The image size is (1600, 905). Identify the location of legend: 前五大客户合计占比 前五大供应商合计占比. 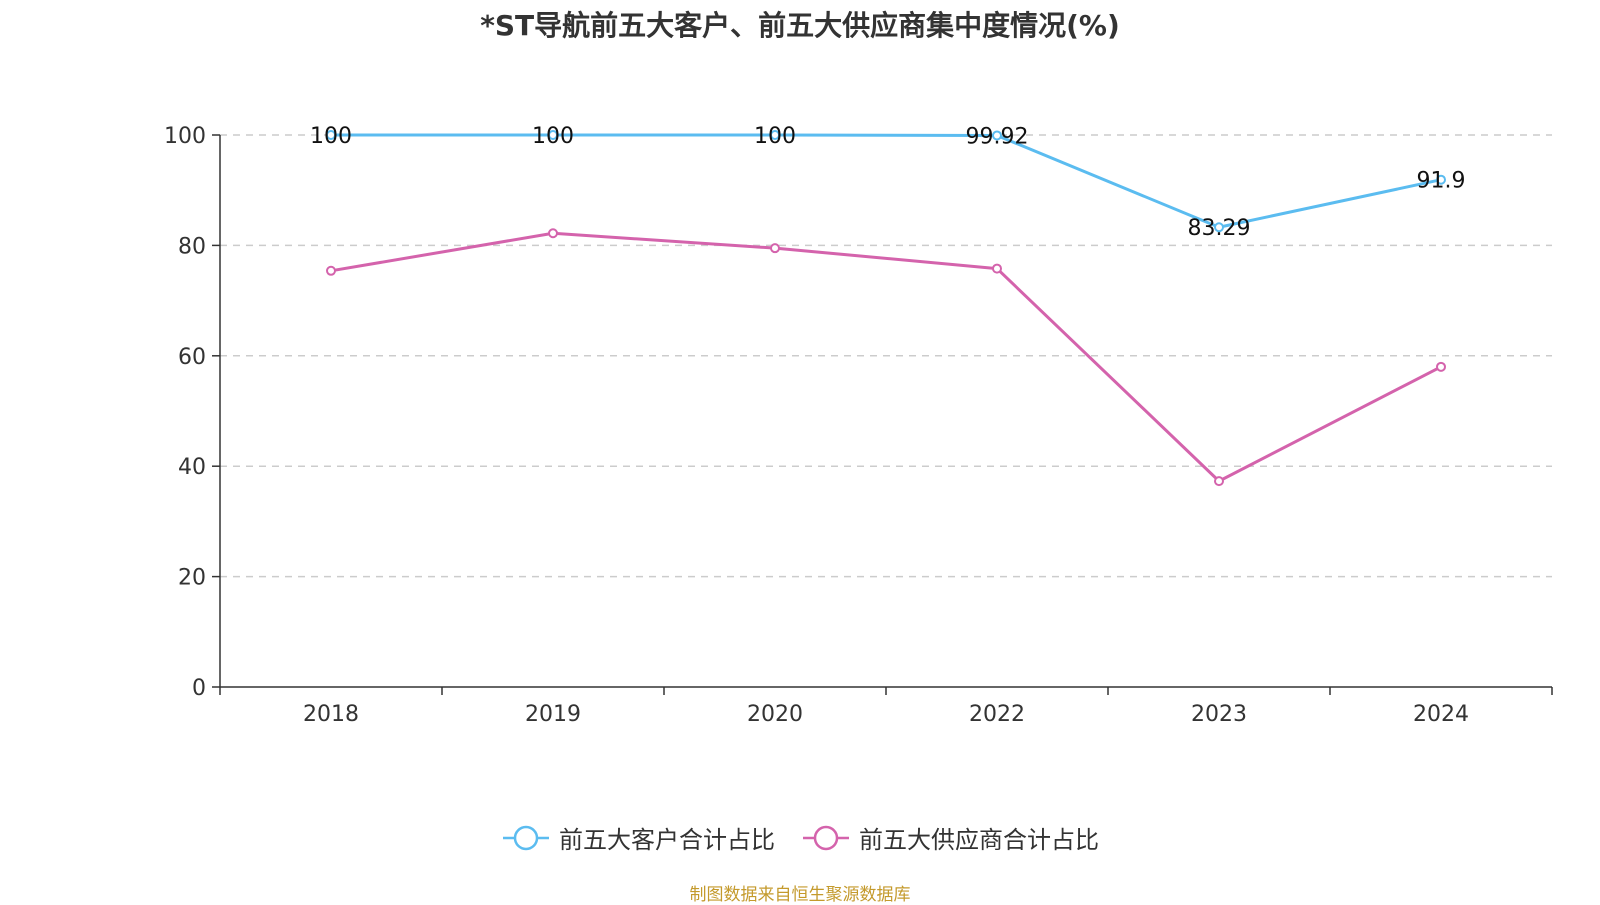
(800, 837).